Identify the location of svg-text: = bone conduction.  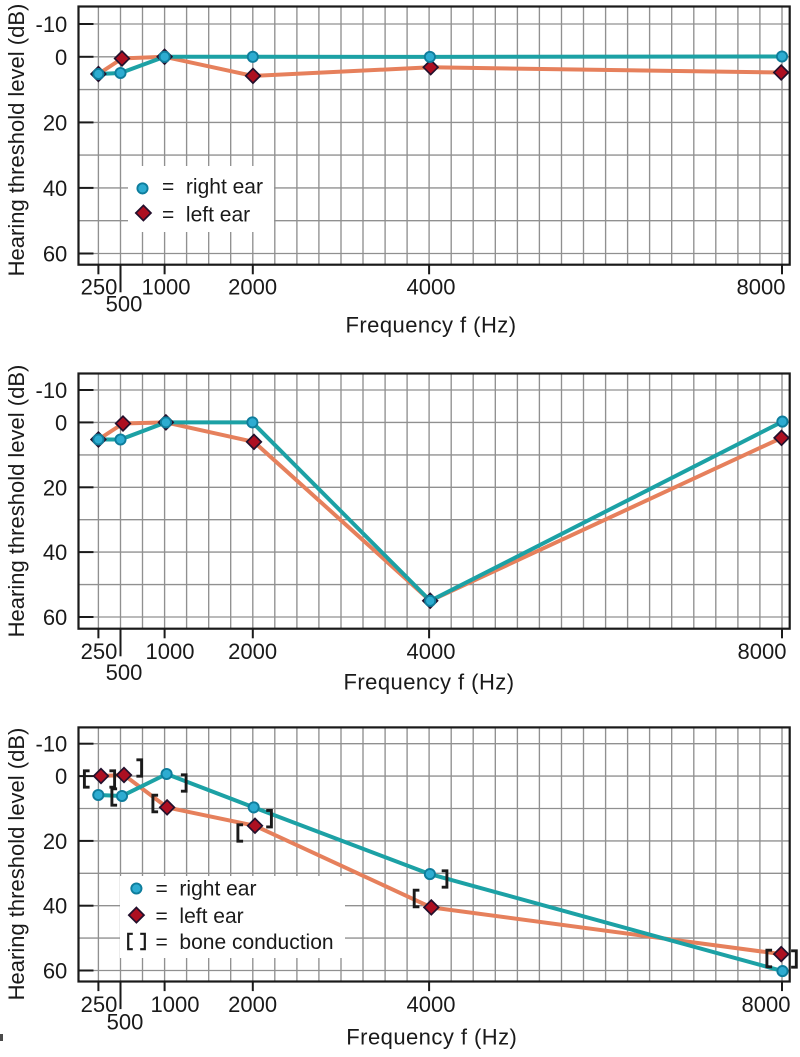
(245, 942).